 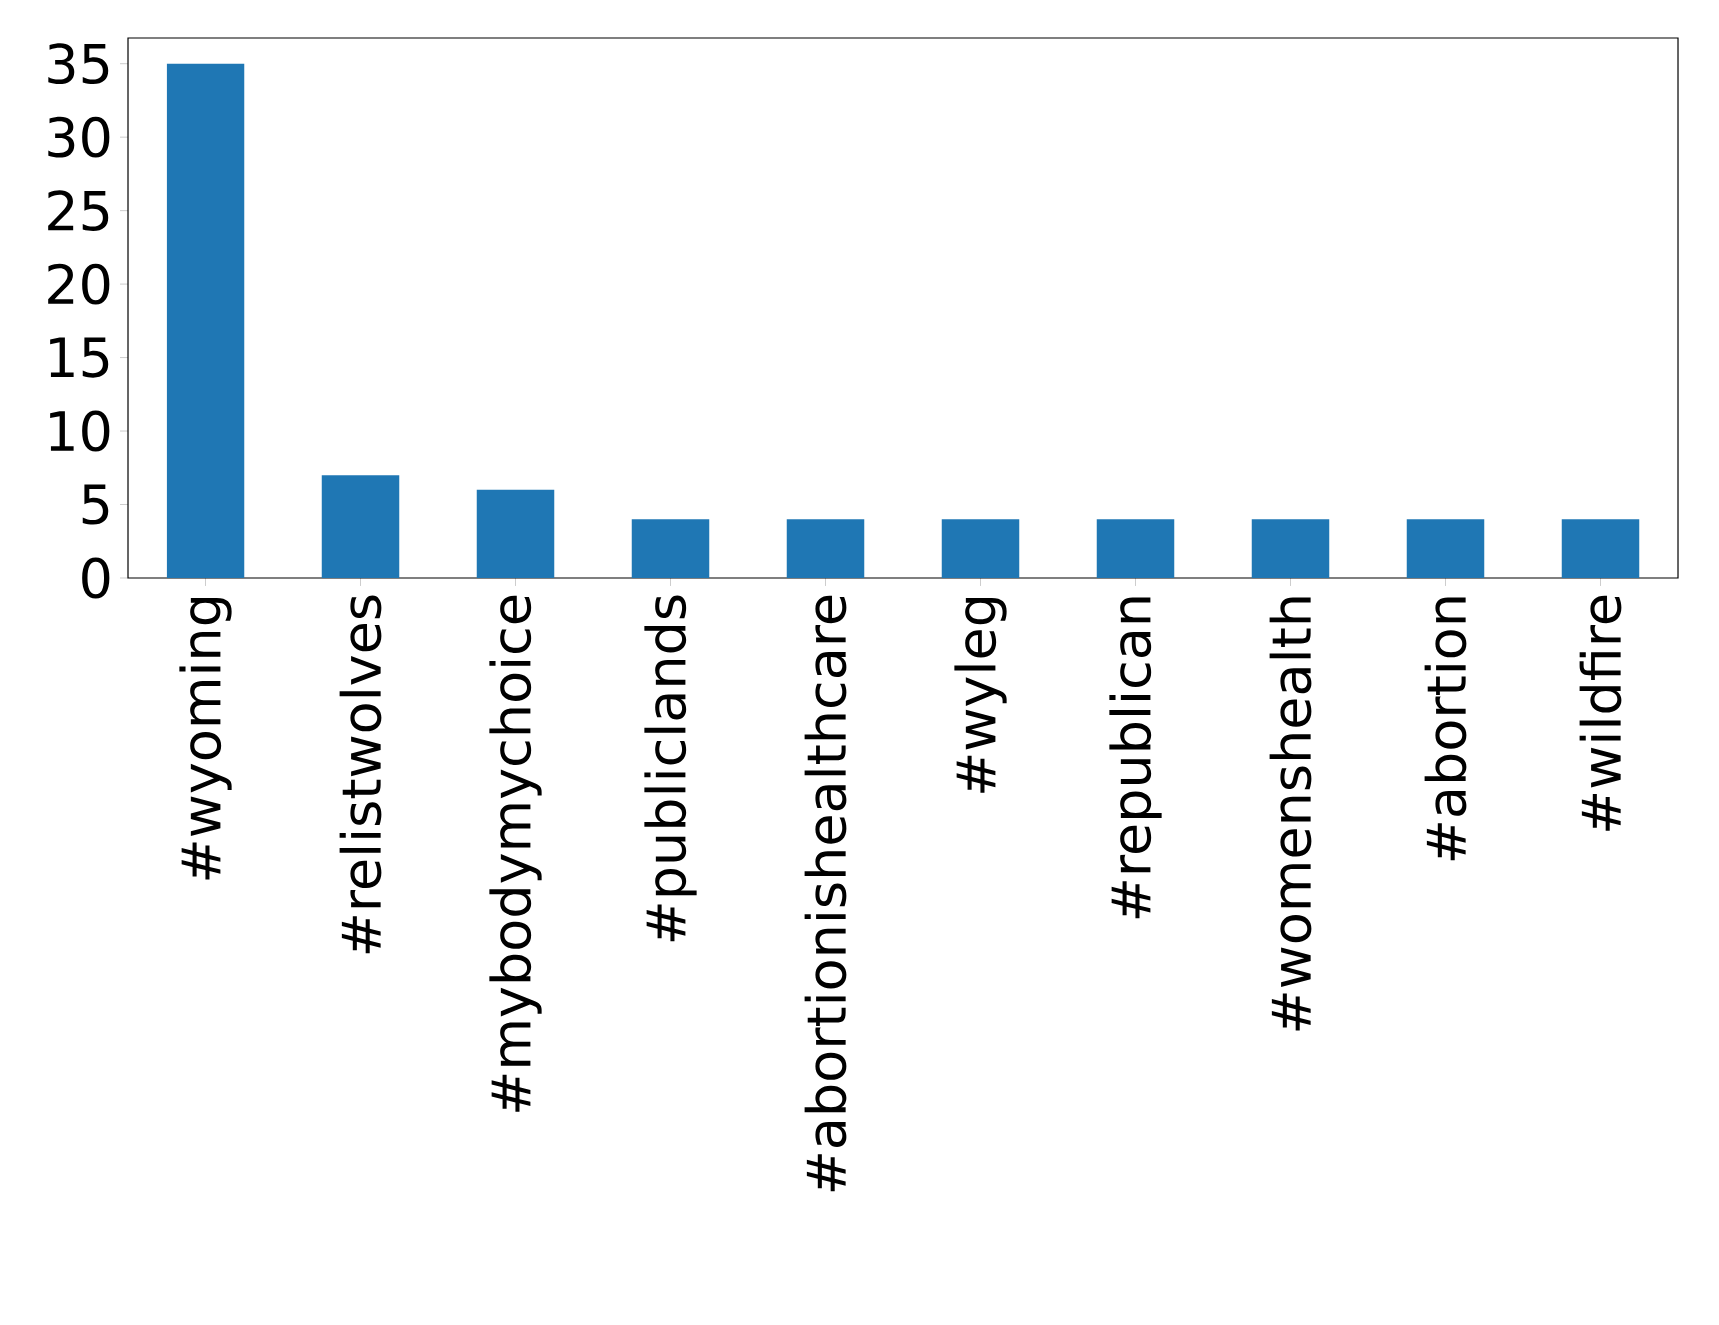 What do you see at coordinates (95, 504) in the screenshot?
I see `y-tick-label: 5` at bounding box center [95, 504].